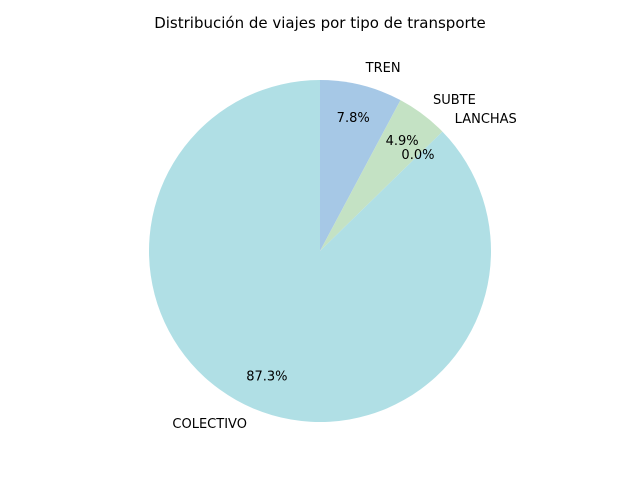  What do you see at coordinates (209, 424) in the screenshot?
I see `slice-label-colectivo: COLECTIVO` at bounding box center [209, 424].